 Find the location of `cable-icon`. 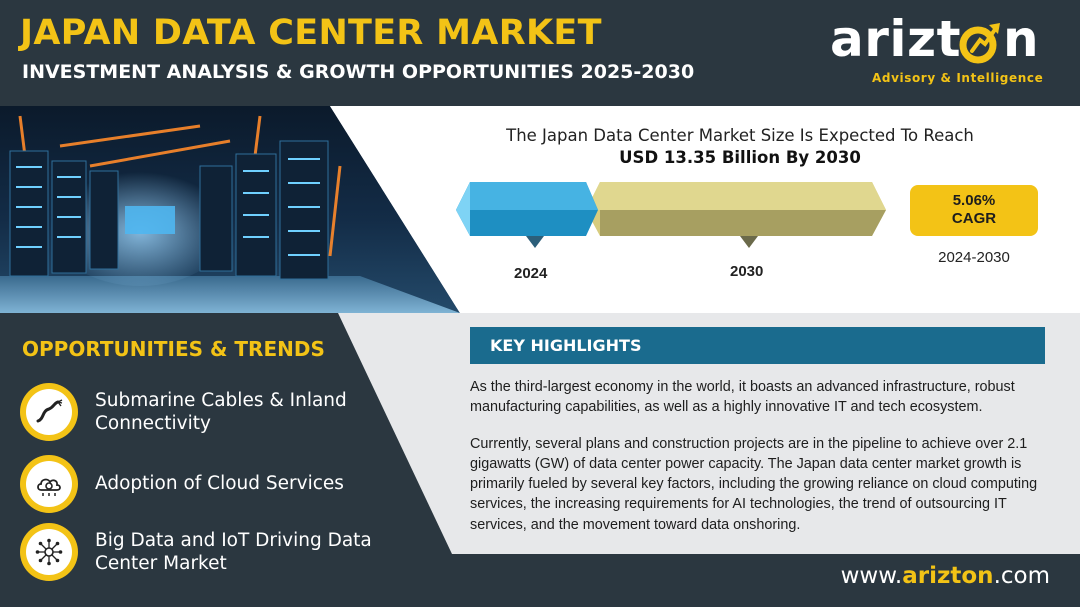

cable-icon is located at coordinates (49, 412).